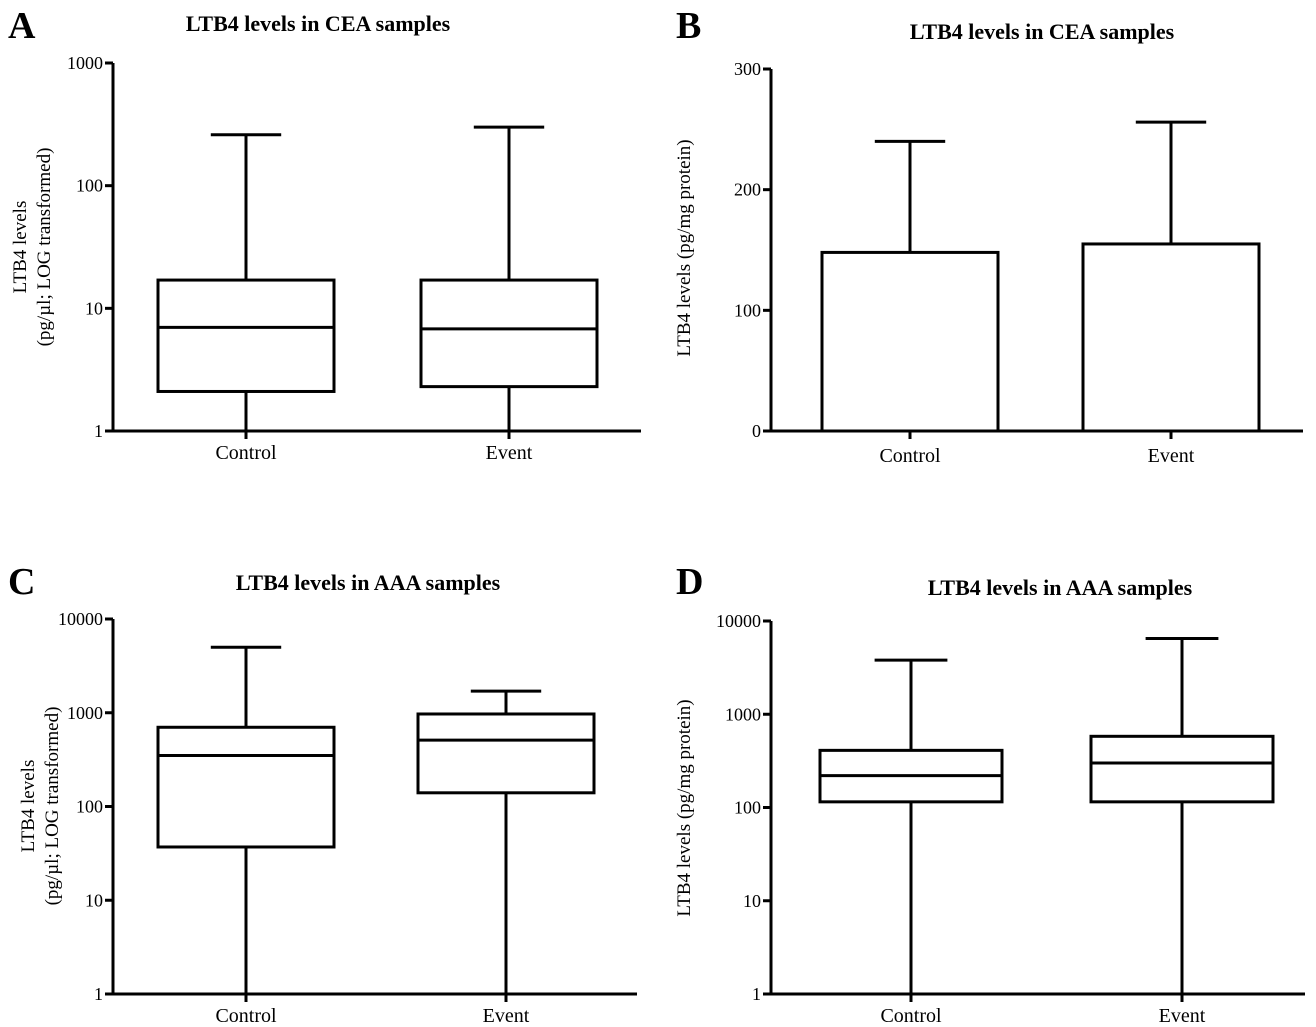 The width and height of the screenshot is (1316, 1027). Describe the element at coordinates (688, 26) in the screenshot. I see `panel-letter: B` at that location.